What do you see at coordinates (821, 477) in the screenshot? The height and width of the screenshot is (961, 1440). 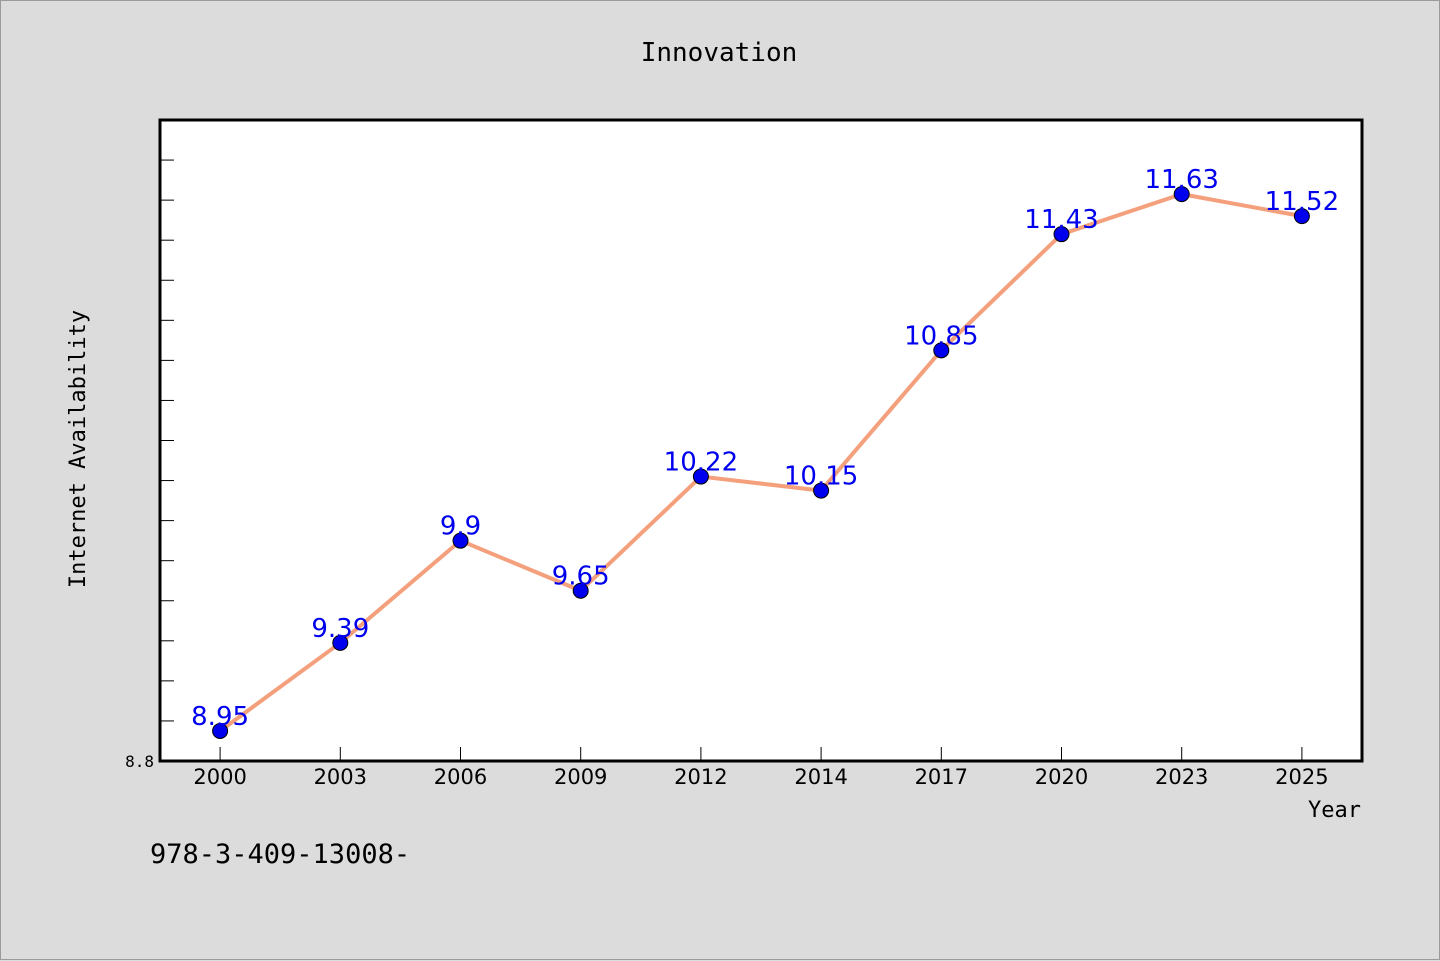 I see `data-point-label: 10.15` at bounding box center [821, 477].